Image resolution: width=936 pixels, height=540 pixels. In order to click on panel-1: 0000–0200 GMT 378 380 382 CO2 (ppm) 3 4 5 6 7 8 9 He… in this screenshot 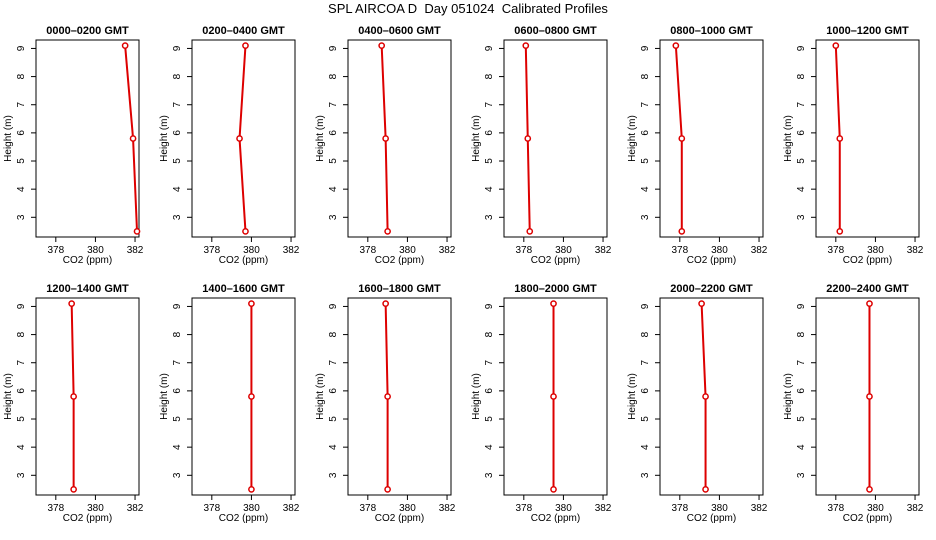, I will do `click(73, 145)`.